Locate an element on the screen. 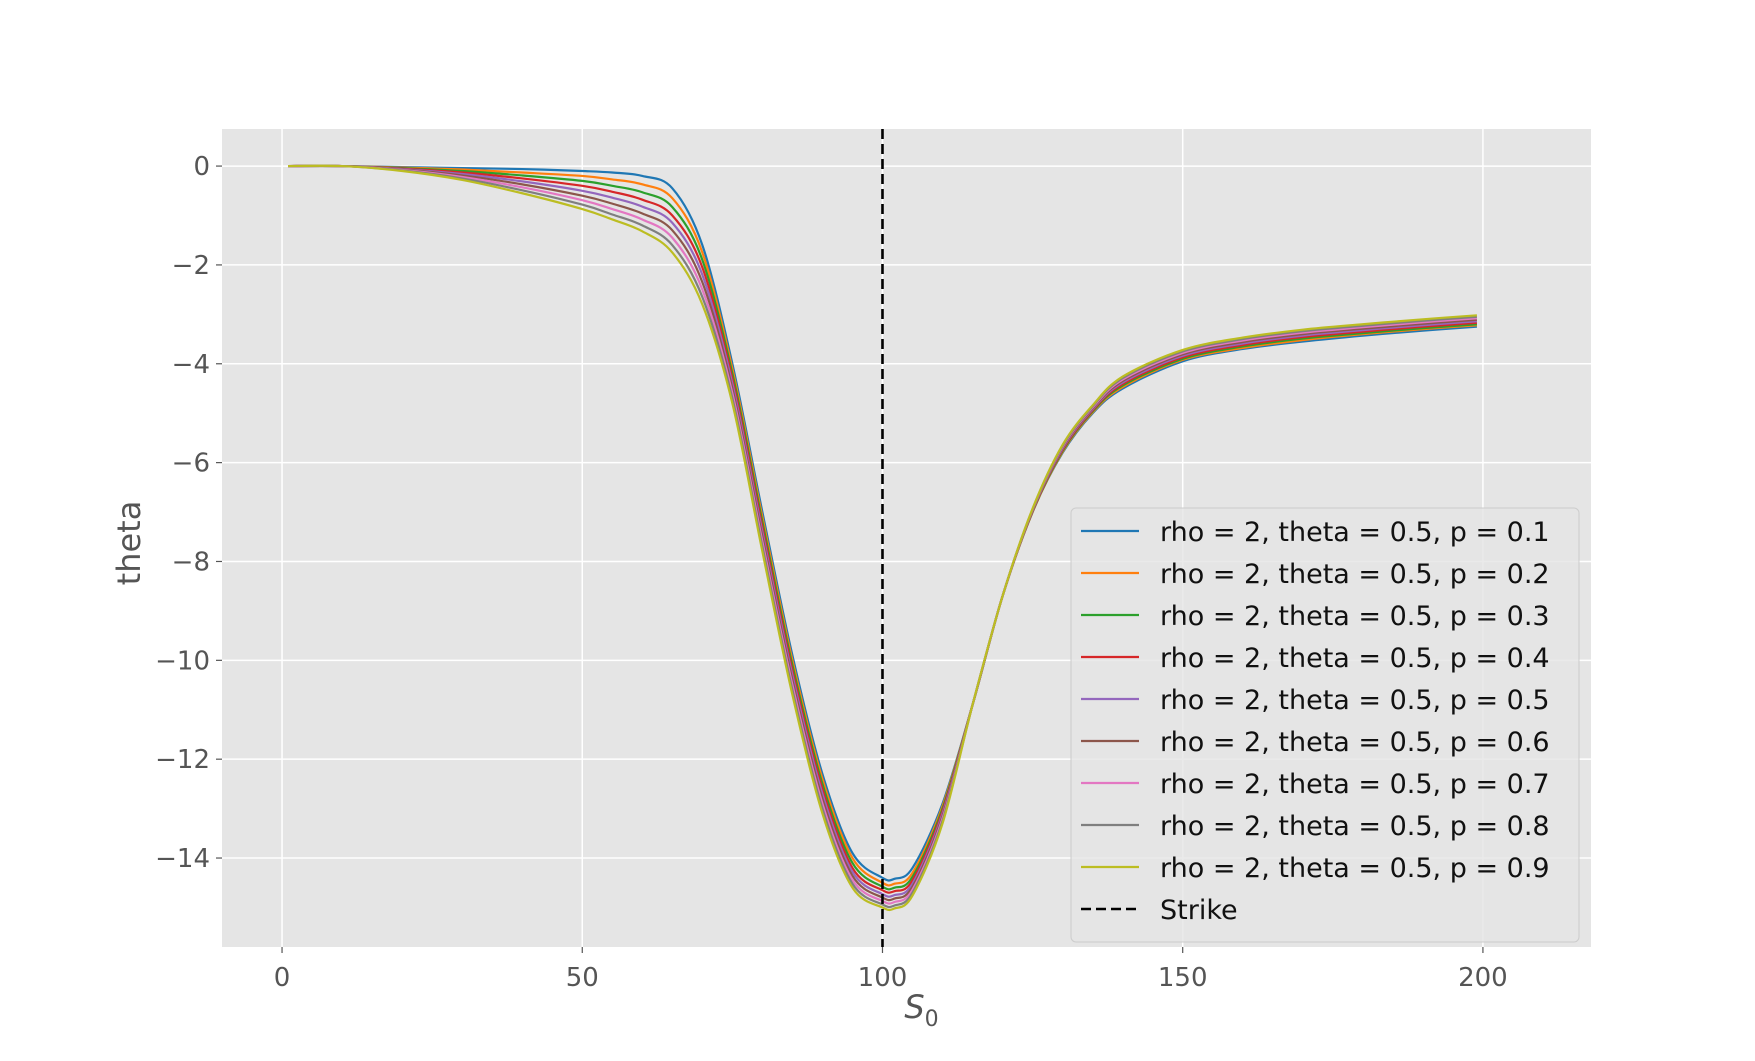 The width and height of the screenshot is (1755, 1061). legend-label: rho = 2, theta = 0.5, p = 0.3 is located at coordinates (1355, 616).